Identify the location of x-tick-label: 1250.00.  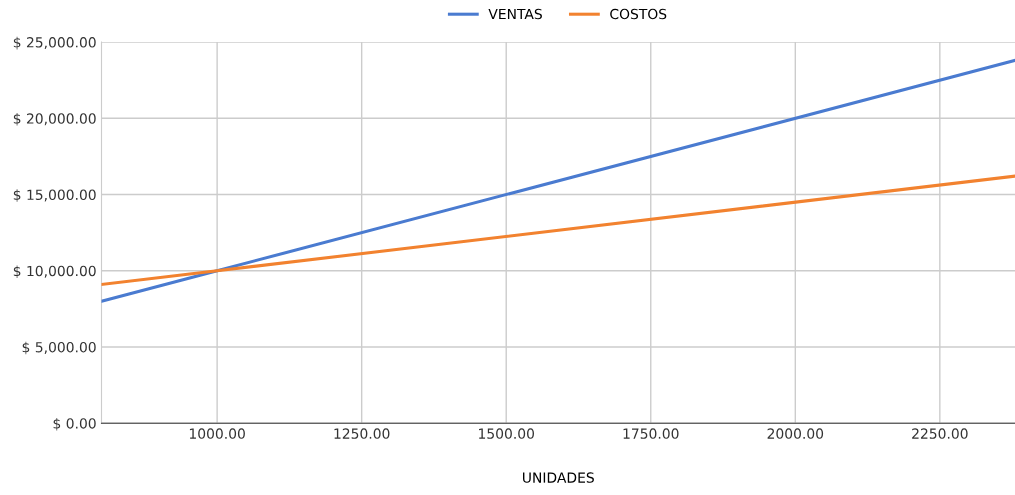
(362, 433).